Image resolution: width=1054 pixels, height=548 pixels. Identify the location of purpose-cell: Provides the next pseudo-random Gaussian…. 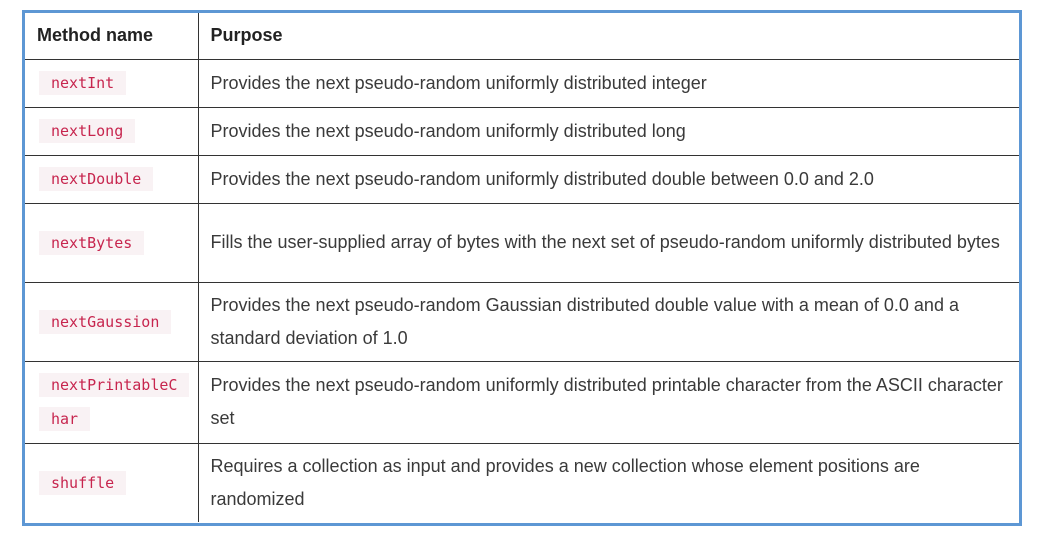
(608, 321).